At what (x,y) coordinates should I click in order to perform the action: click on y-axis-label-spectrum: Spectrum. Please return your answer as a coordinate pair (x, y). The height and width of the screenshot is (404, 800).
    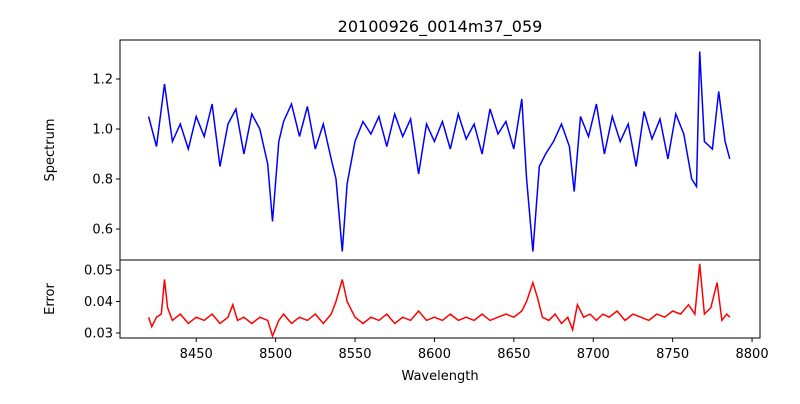
    Looking at the image, I should click on (50, 150).